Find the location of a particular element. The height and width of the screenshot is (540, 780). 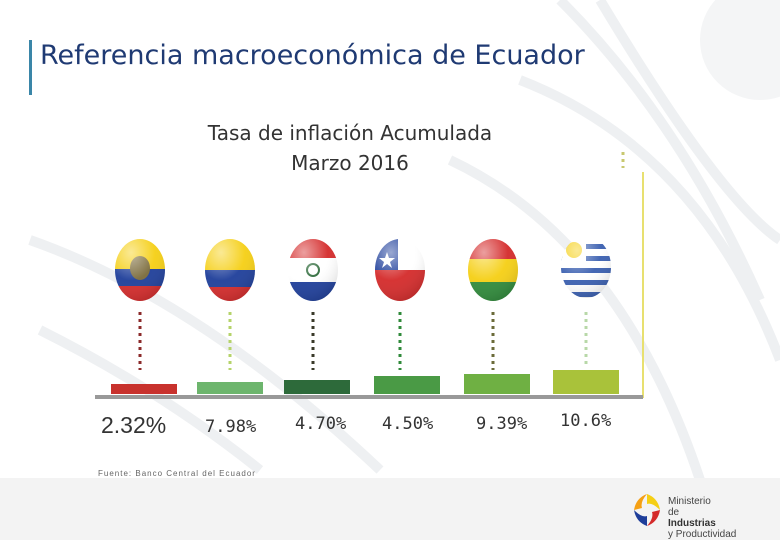

flag-uruguay-icon is located at coordinates (586, 267).